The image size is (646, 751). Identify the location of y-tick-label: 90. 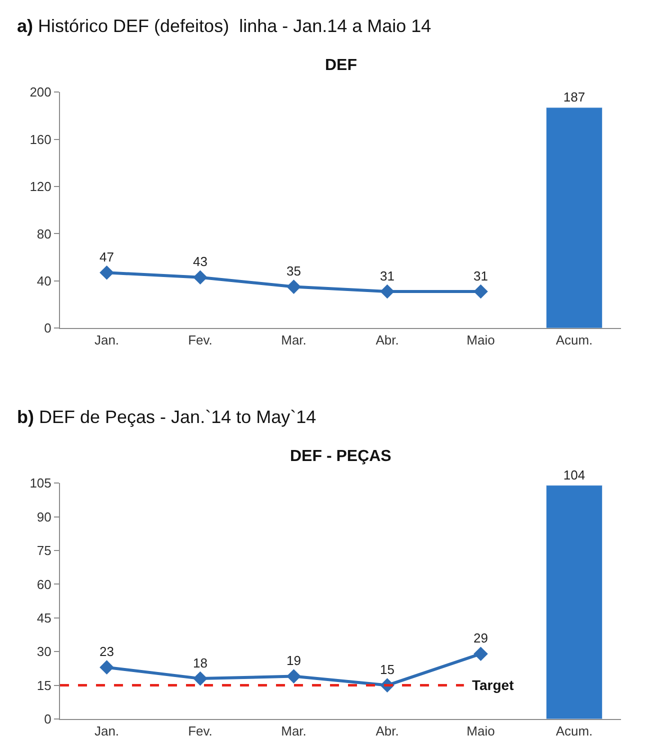
(44, 516).